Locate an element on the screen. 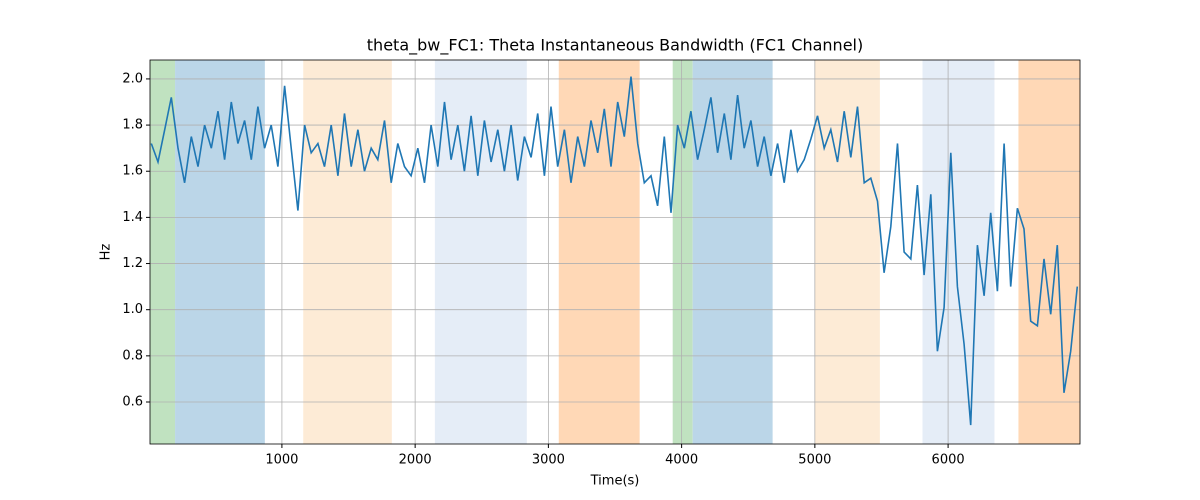 Image resolution: width=1200 pixels, height=500 pixels. y-tick-label: 2.0 is located at coordinates (132, 78).